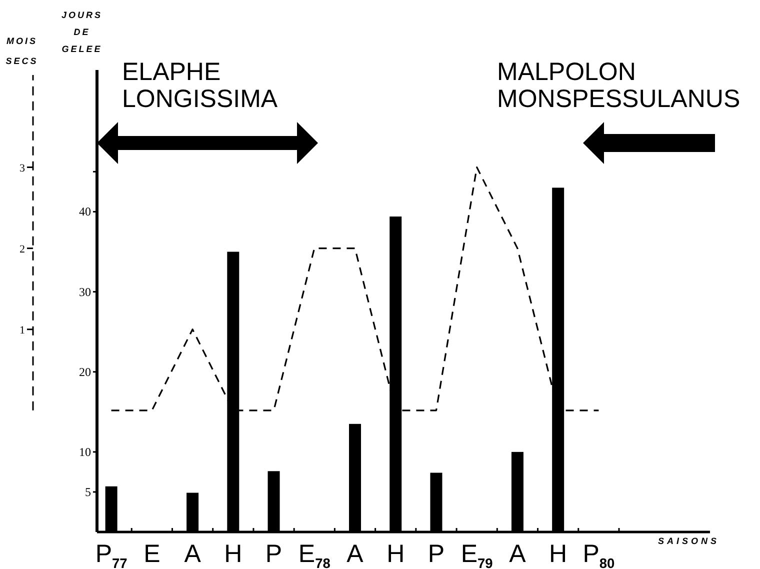 The image size is (760, 569). Describe the element at coordinates (85, 291) in the screenshot. I see `y-tick-label: 30` at that location.